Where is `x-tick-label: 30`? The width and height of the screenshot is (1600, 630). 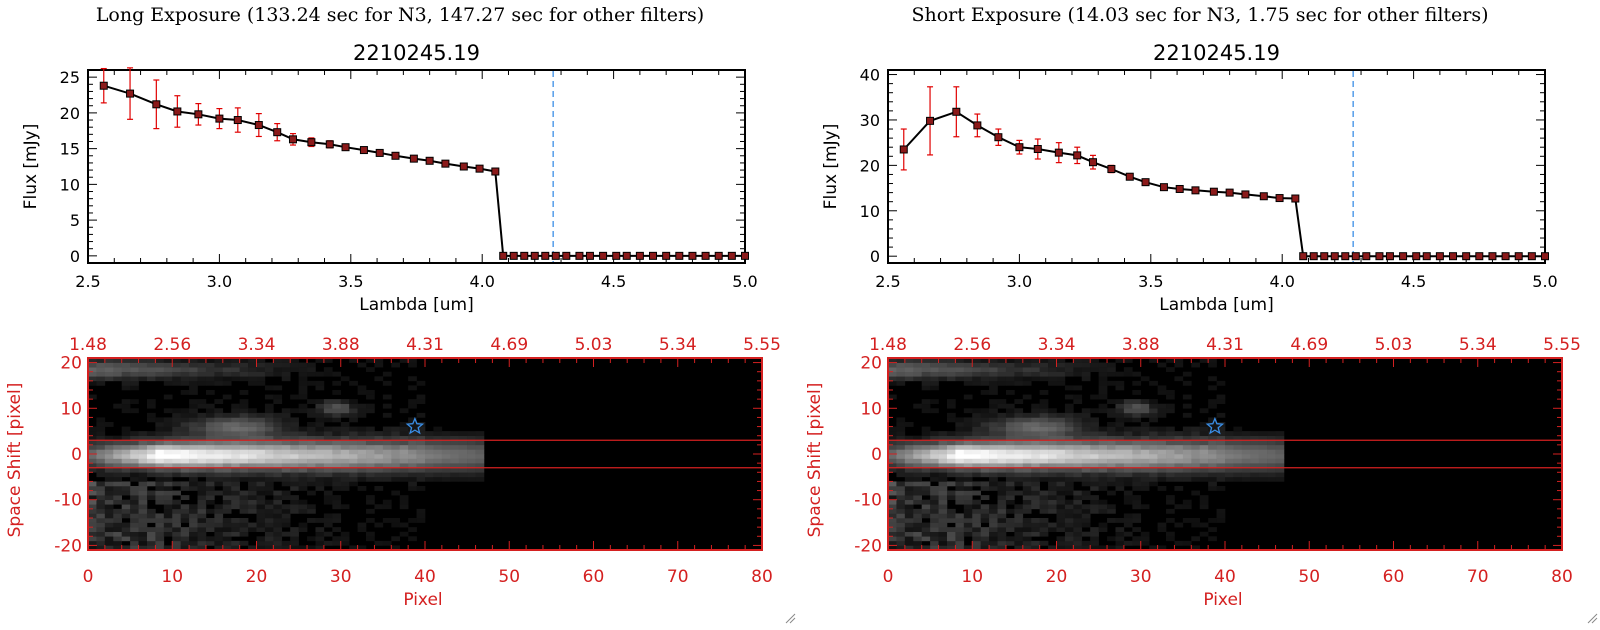 x-tick-label: 30 is located at coordinates (1141, 577).